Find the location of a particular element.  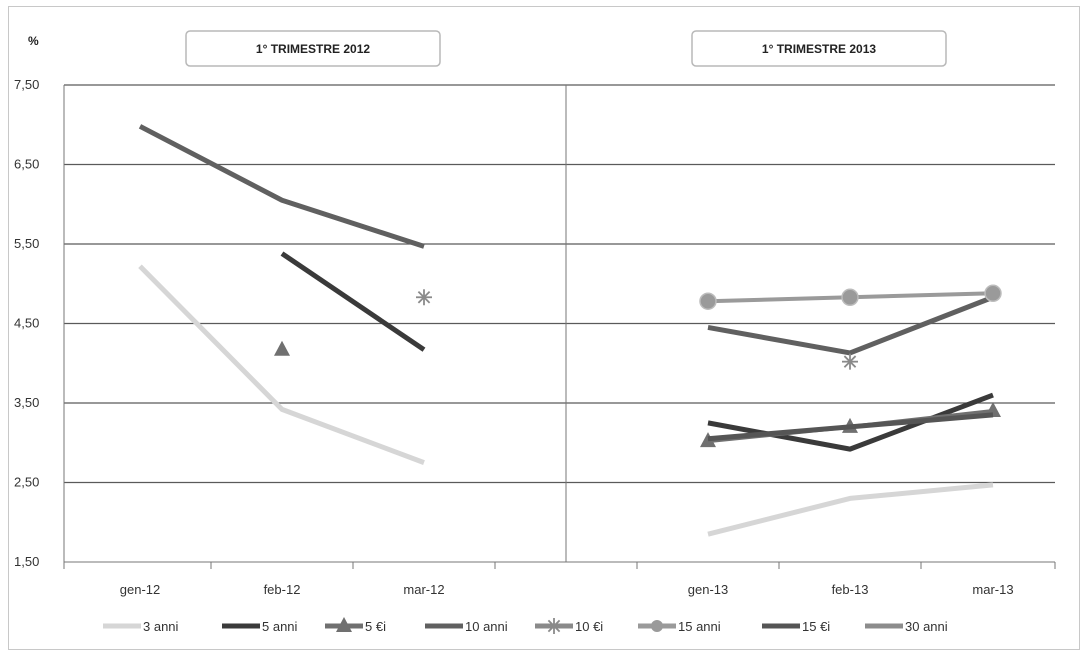

legend-label: 10 anni is located at coordinates (486, 626).